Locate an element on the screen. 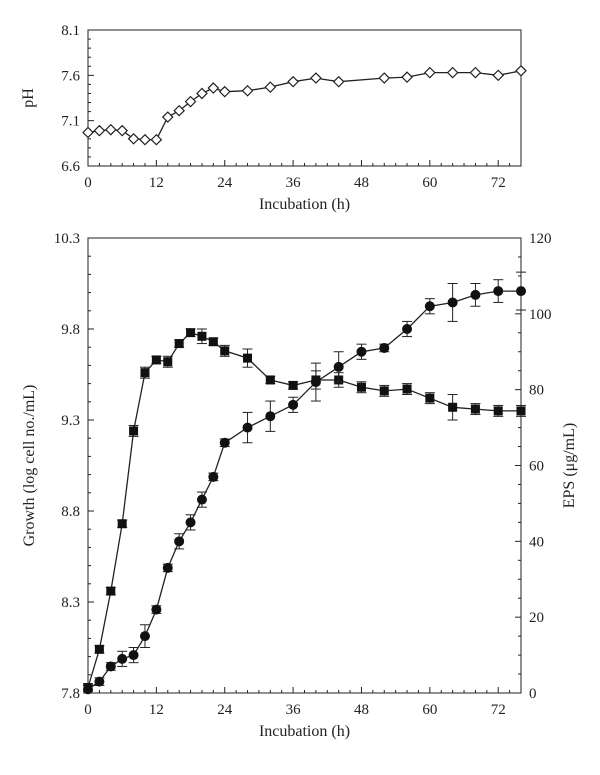 The height and width of the screenshot is (775, 600). y2-tick-label: 40 is located at coordinates (536, 542).